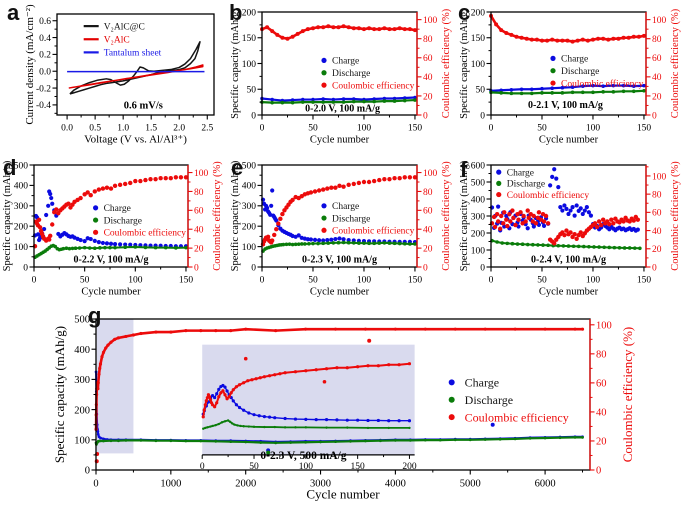 Image resolution: width=686 pixels, height=523 pixels. I want to click on svg-text: 3000, so click(320, 484).